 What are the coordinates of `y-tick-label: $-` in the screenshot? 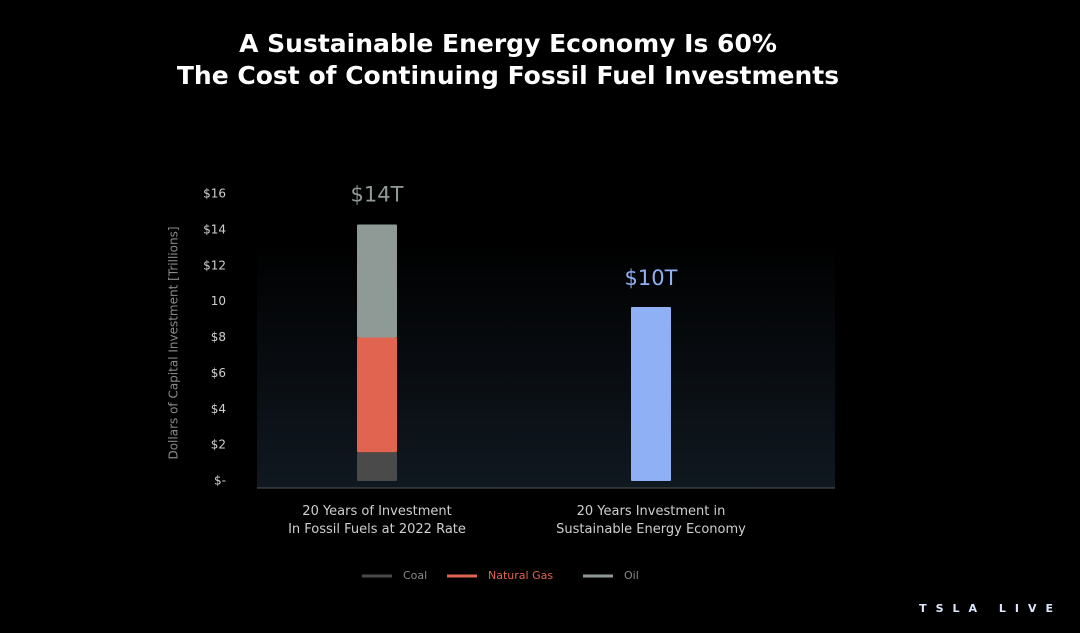 It's located at (220, 481).